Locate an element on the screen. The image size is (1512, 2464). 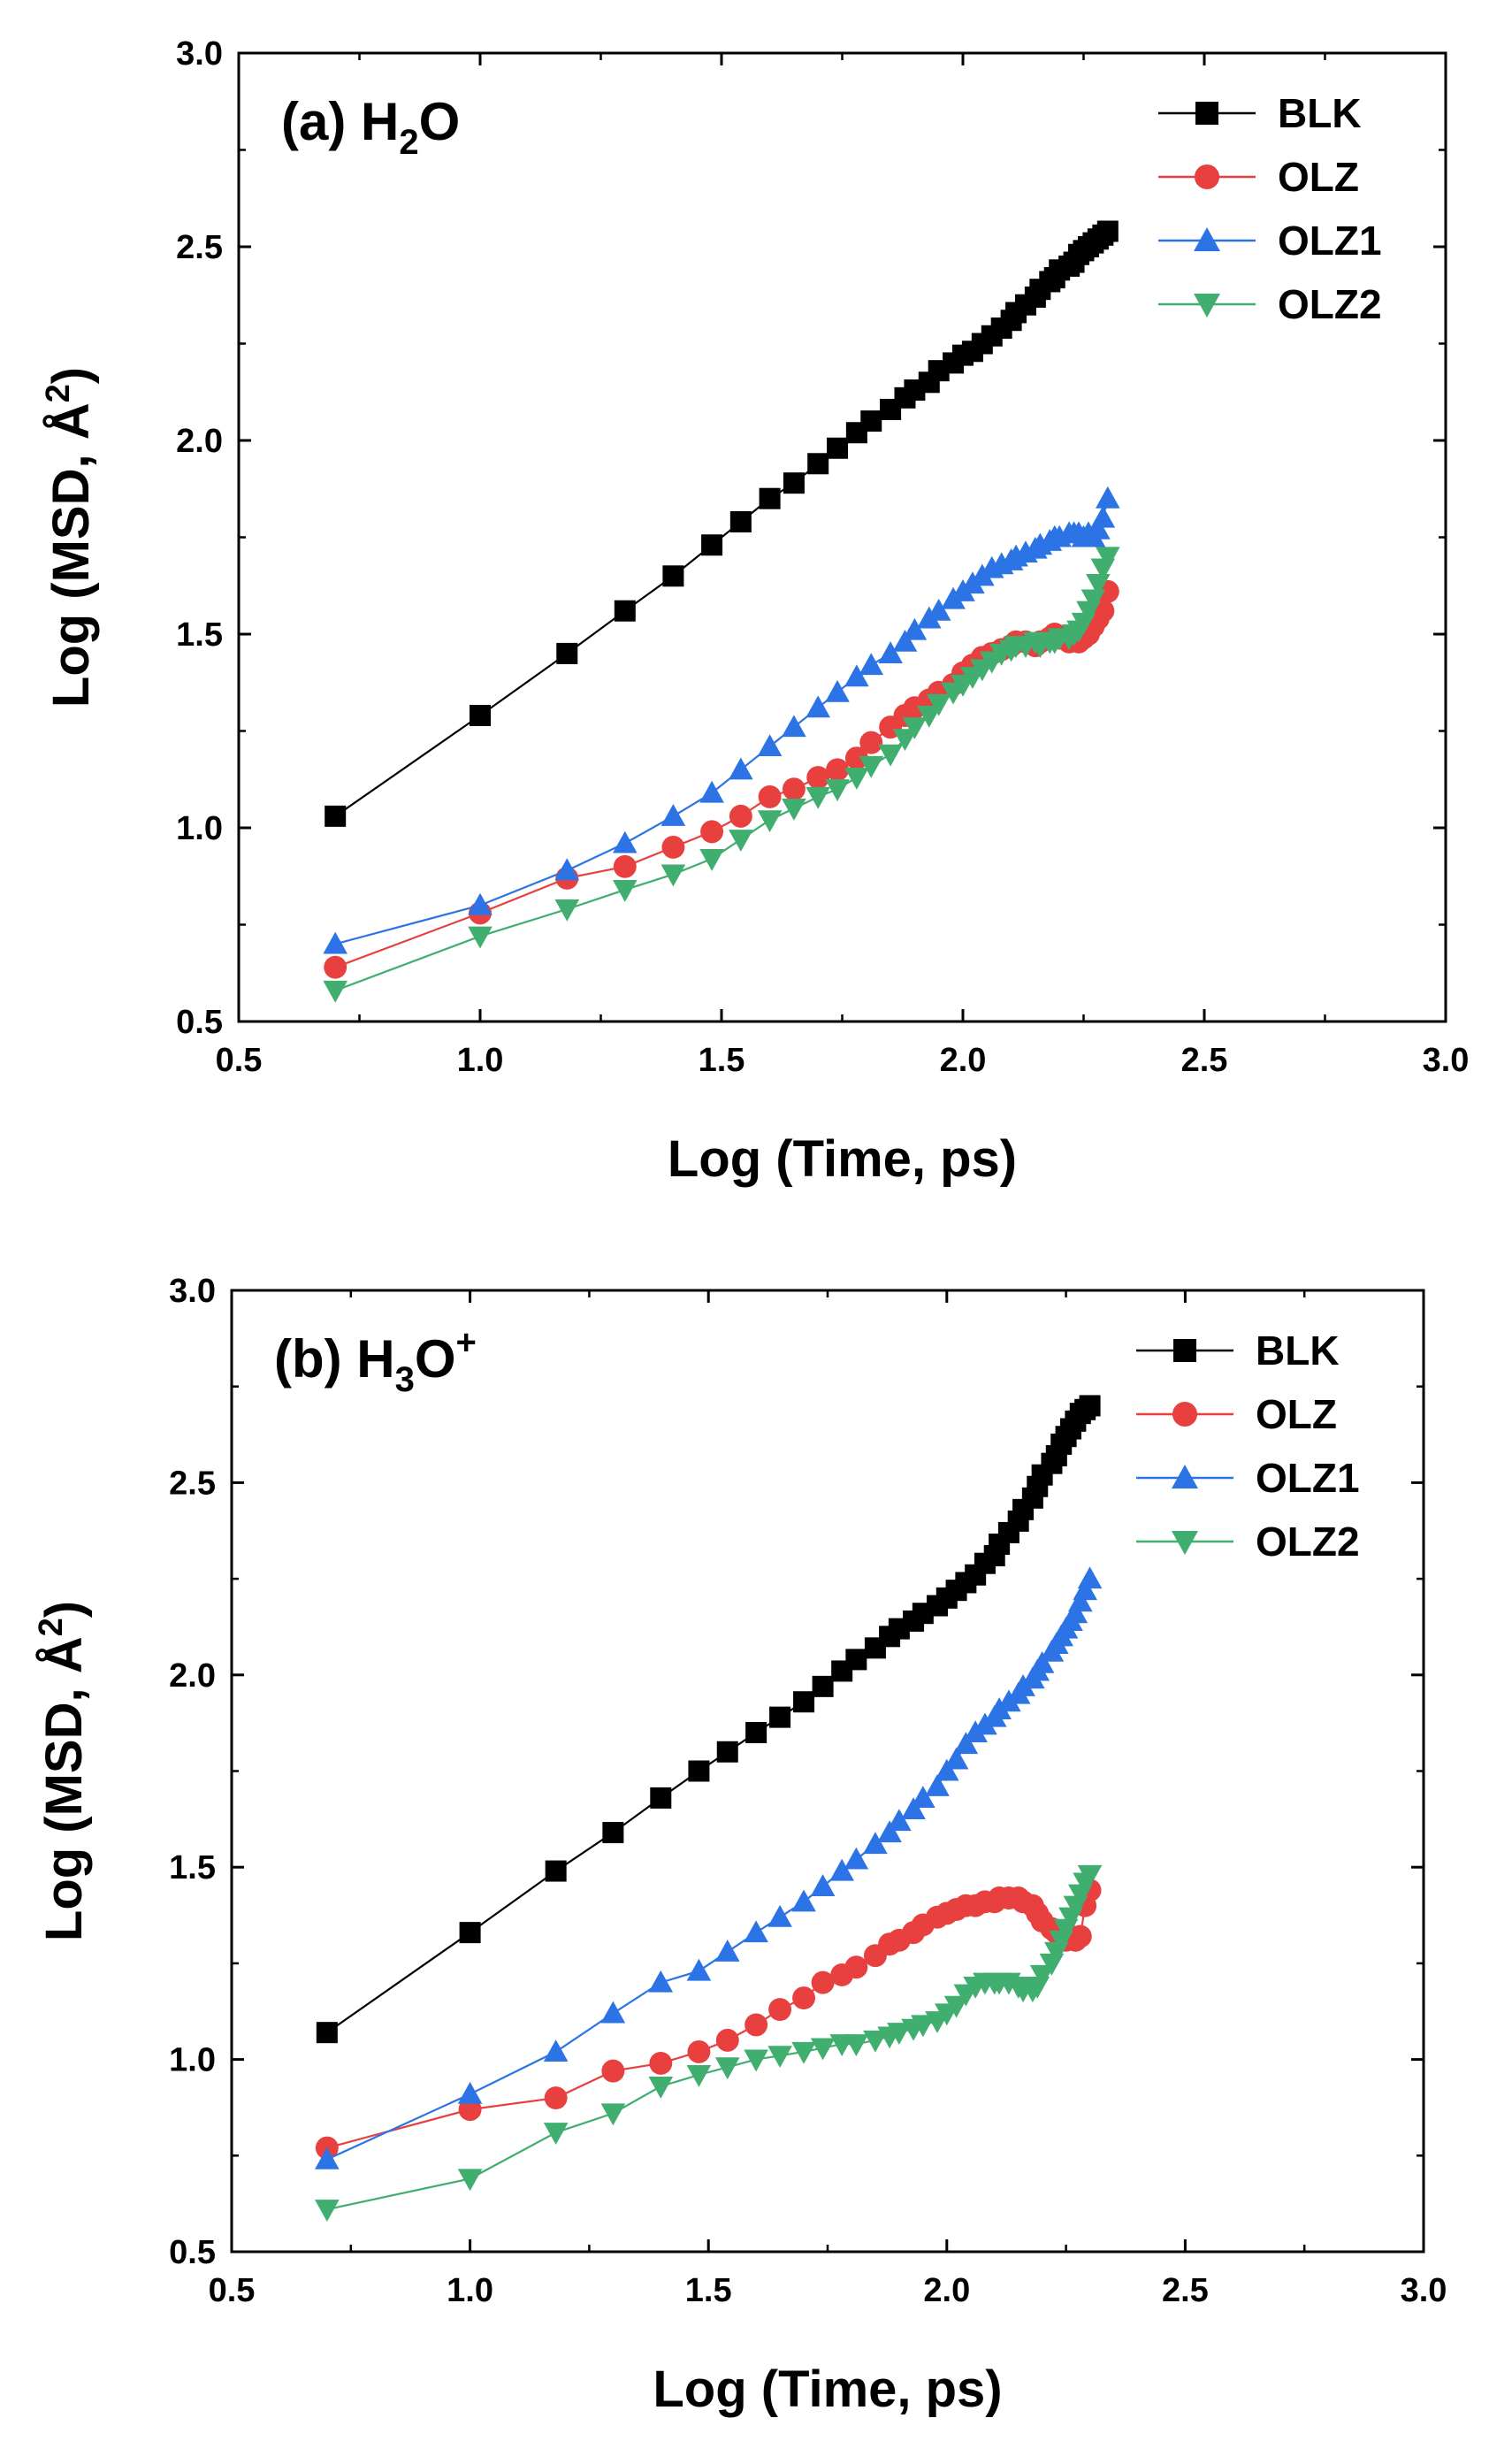
series-line-blk is located at coordinates (708, 1719).